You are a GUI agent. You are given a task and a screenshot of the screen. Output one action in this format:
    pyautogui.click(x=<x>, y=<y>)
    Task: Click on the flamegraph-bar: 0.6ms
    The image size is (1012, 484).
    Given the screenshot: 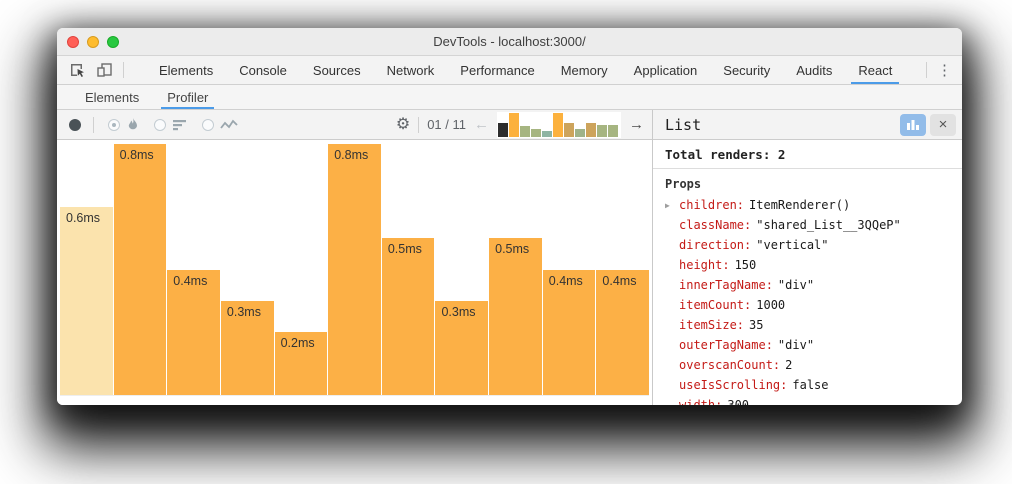 What is the action you would take?
    pyautogui.click(x=86, y=300)
    